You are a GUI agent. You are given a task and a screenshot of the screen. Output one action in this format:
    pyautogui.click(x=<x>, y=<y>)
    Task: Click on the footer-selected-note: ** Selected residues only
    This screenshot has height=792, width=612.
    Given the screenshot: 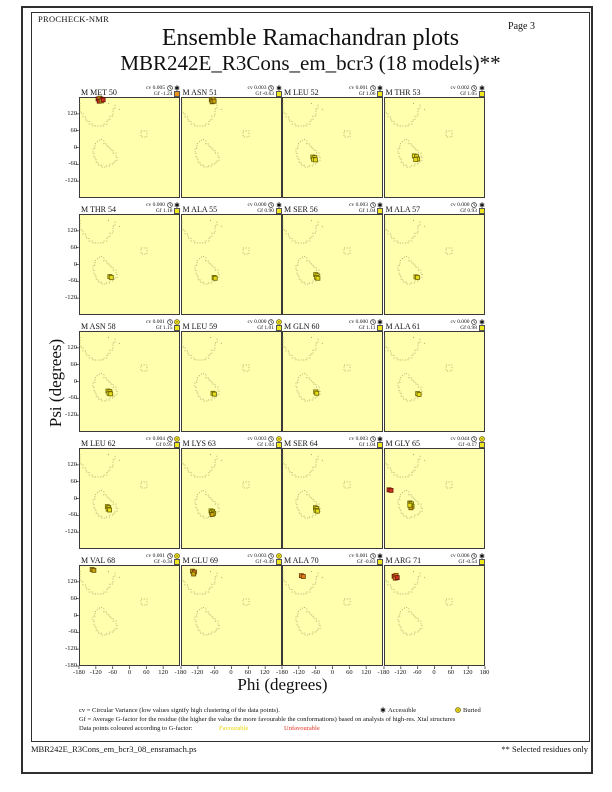 What is the action you would take?
    pyautogui.click(x=544, y=749)
    